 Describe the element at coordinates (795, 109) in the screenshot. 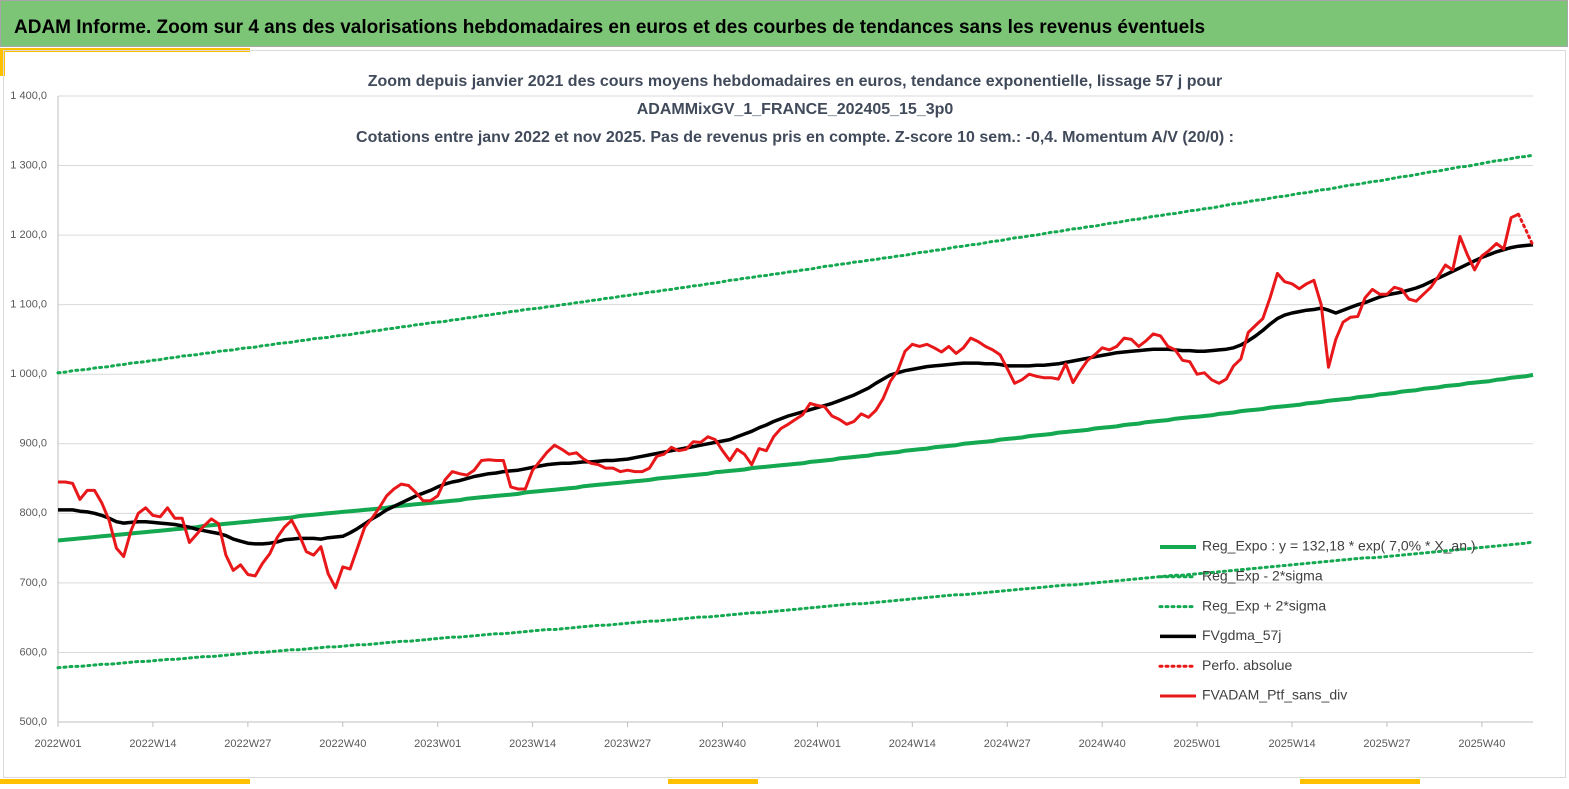

I see `chart-title: ADAMMixGV_1_FRANCE_202405_15_3p0` at that location.